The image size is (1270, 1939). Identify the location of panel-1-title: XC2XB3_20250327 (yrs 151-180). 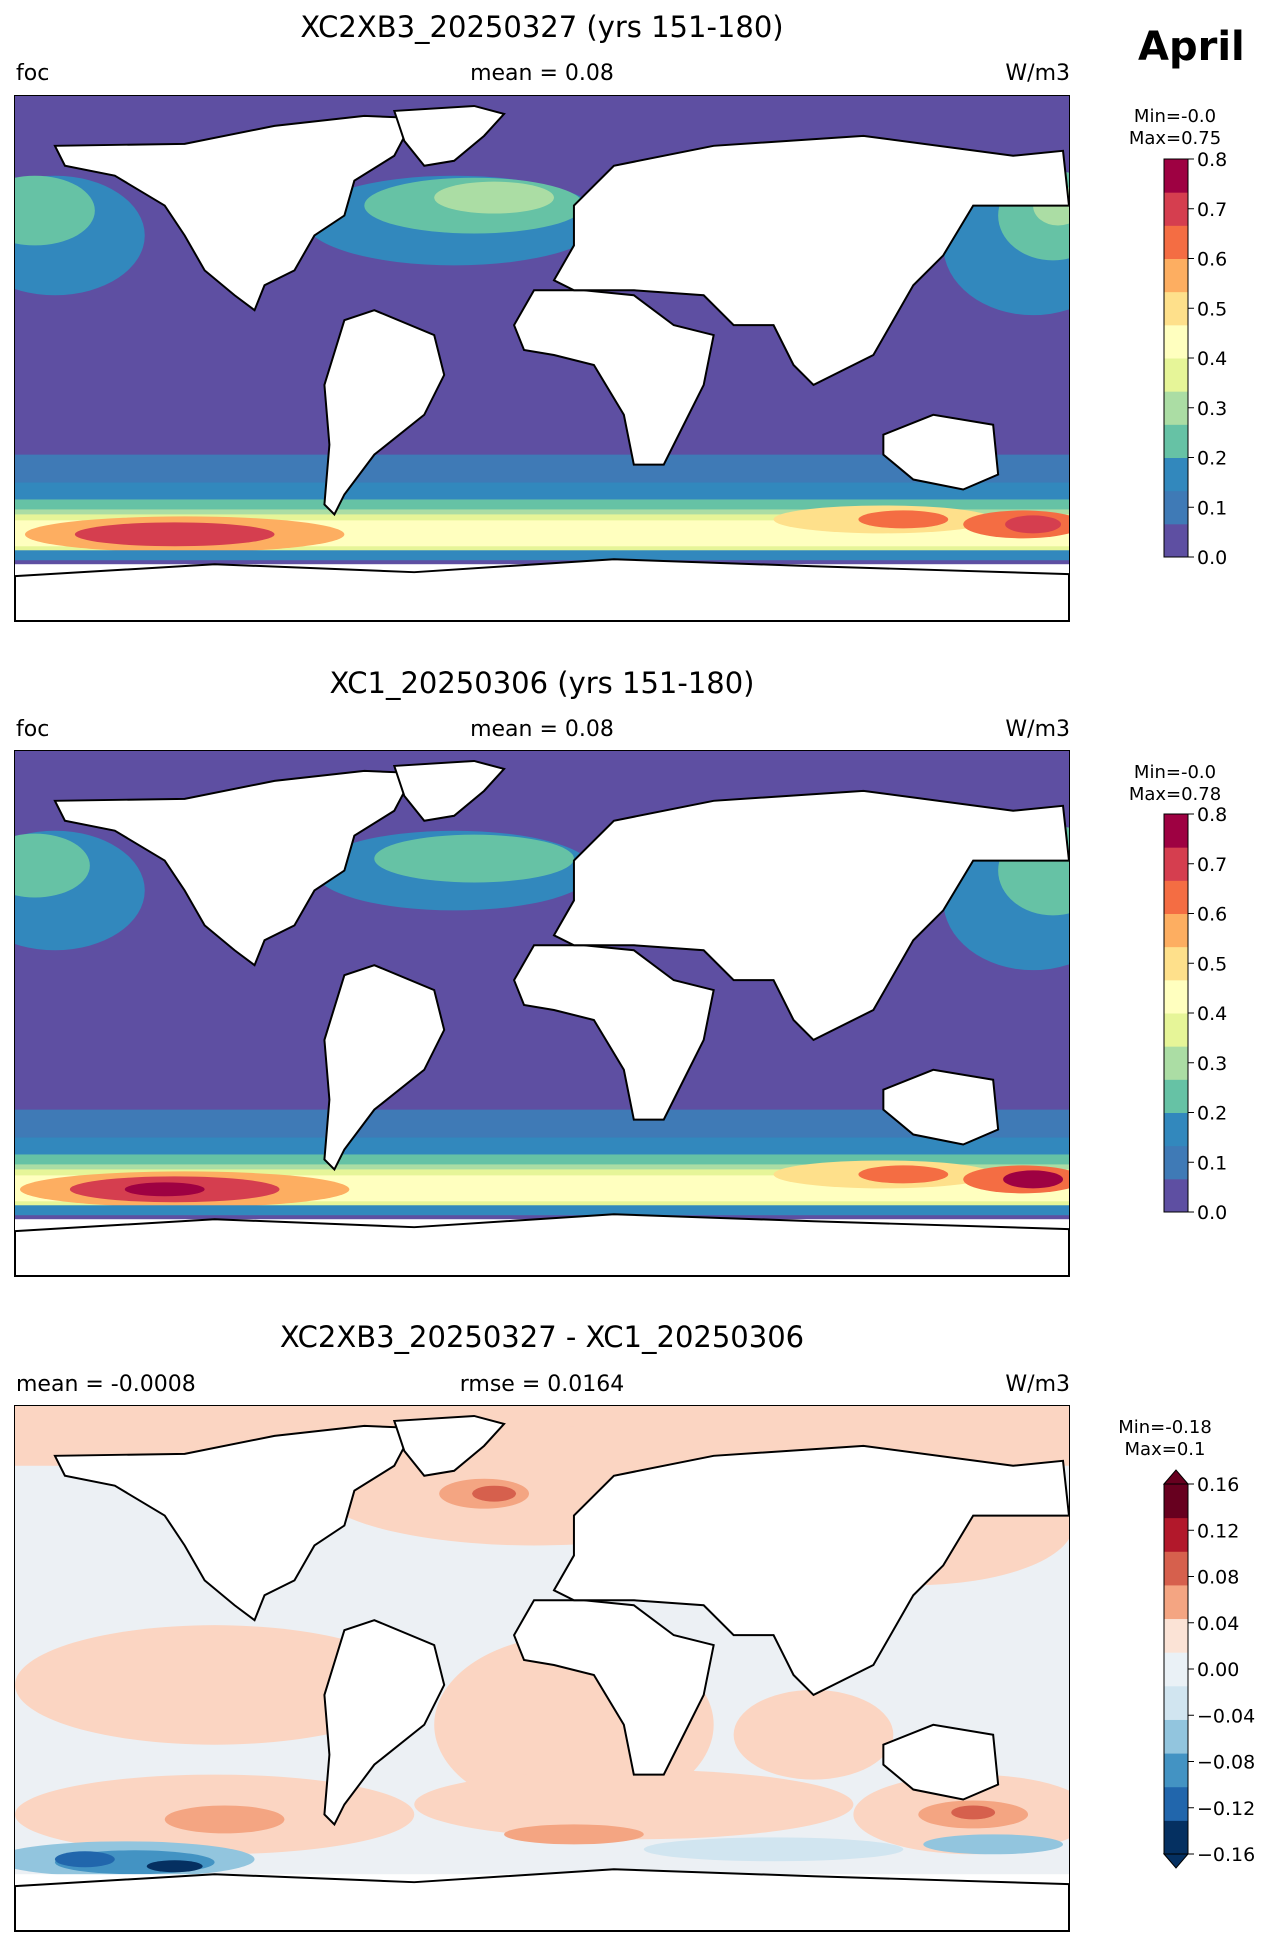
(542, 27).